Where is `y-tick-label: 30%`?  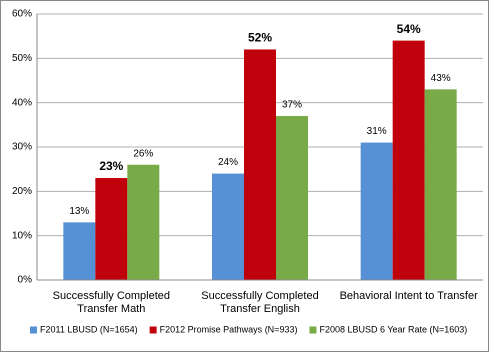
y-tick-label: 30% is located at coordinates (22, 147).